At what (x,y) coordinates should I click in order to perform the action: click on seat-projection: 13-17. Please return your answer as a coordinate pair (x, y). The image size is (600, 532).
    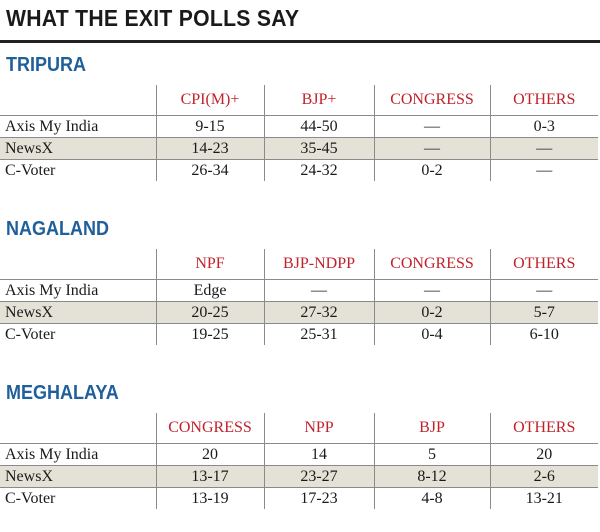
    Looking at the image, I should click on (209, 476).